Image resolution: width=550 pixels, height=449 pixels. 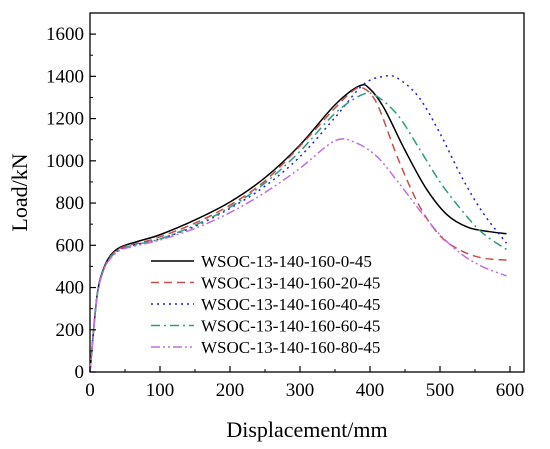 What do you see at coordinates (290, 283) in the screenshot?
I see `legend-label-2: WSOC-13-140-160-20-45` at bounding box center [290, 283].